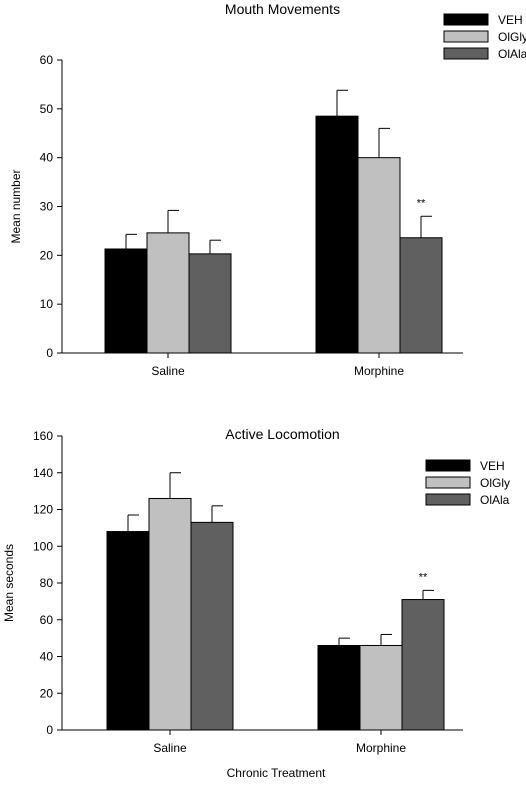  What do you see at coordinates (47, 207) in the screenshot?
I see `y-tick-label: 30` at bounding box center [47, 207].